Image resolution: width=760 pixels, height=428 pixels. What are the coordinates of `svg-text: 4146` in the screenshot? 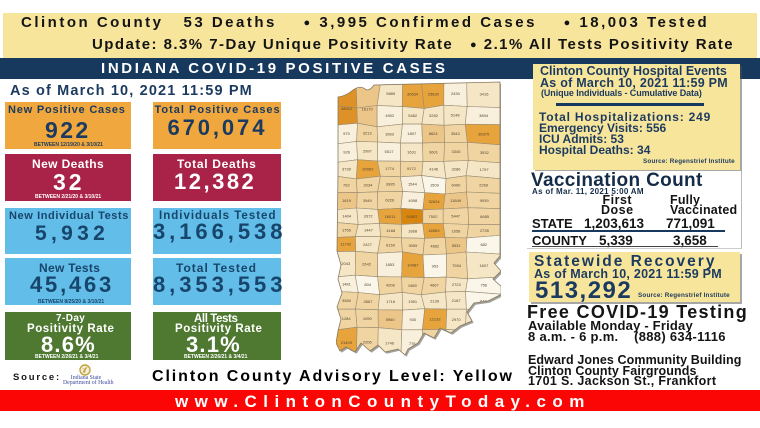 It's located at (434, 169).